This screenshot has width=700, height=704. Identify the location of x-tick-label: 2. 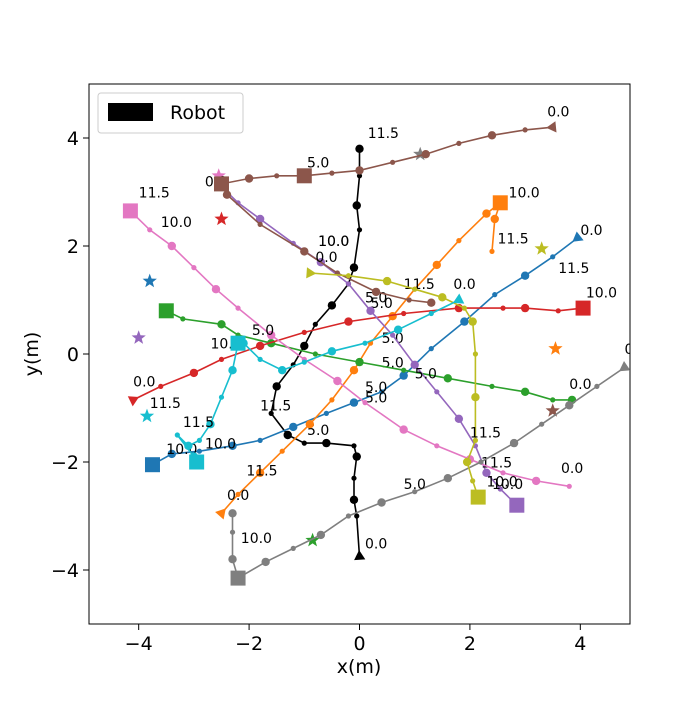
(470, 644).